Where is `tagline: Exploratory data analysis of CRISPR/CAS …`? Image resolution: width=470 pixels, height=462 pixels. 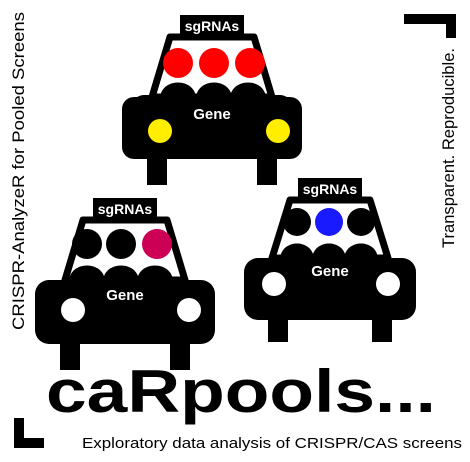 tagline: Exploratory data analysis of CRISPR/CAS … is located at coordinates (272, 443).